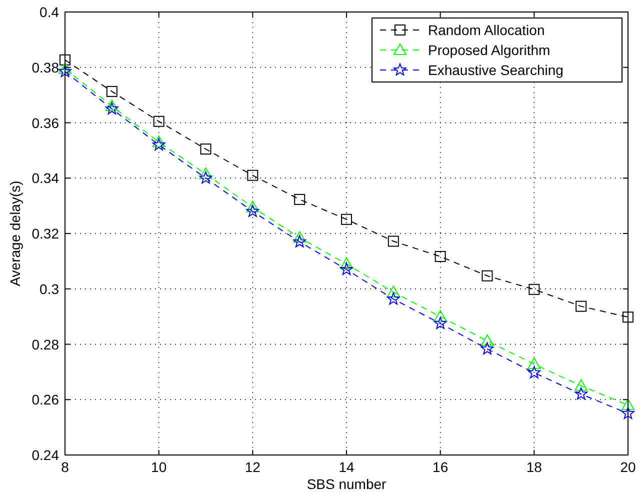  What do you see at coordinates (346, 467) in the screenshot?
I see `x-tick-label: 14` at bounding box center [346, 467].